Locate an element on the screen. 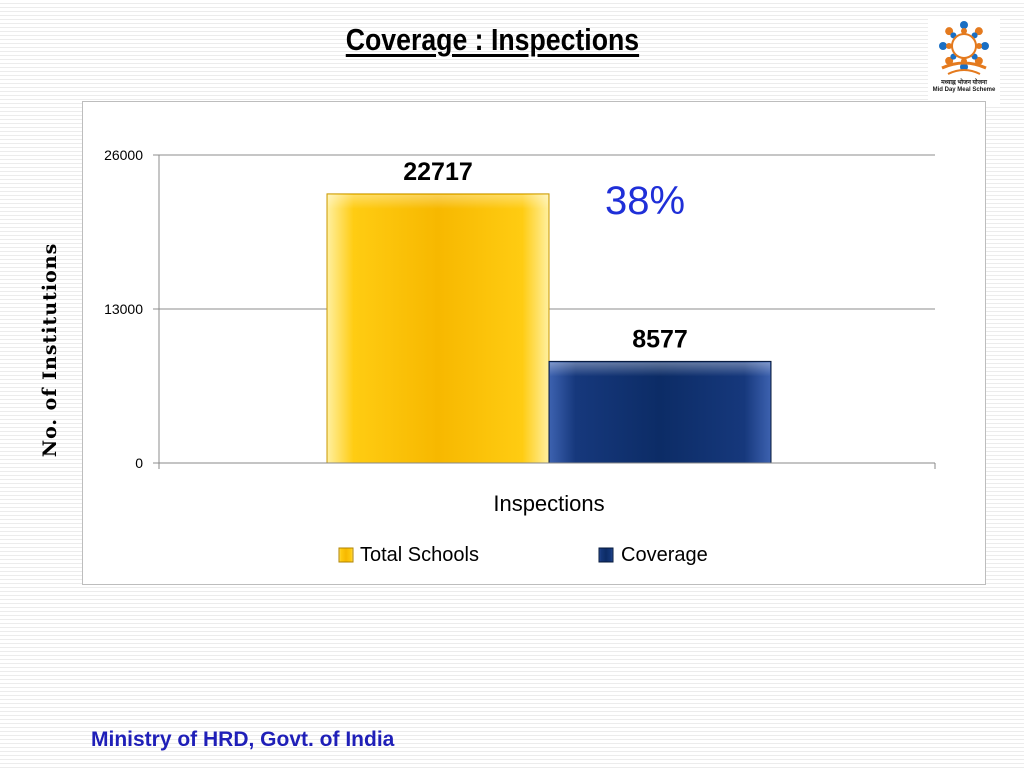 The width and height of the screenshot is (1024, 768). mdm-emblem-icon is located at coordinates (964, 48).